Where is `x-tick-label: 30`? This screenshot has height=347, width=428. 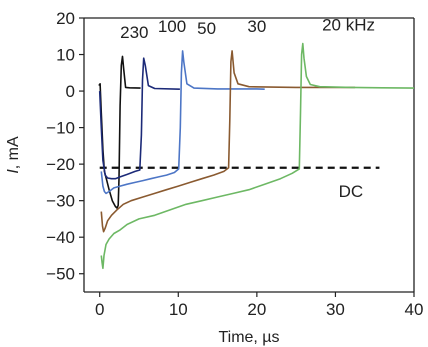
x-tick-label: 30 is located at coordinates (335, 309).